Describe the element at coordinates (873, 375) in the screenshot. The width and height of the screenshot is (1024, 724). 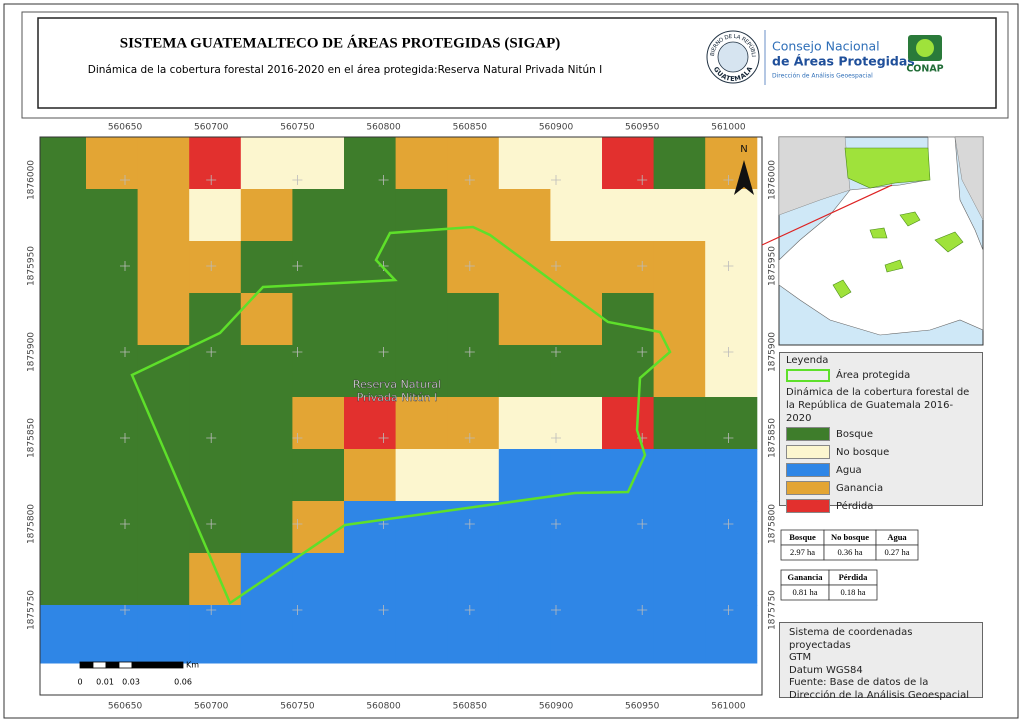
I see `legend-boundary: Área protegida` at that location.